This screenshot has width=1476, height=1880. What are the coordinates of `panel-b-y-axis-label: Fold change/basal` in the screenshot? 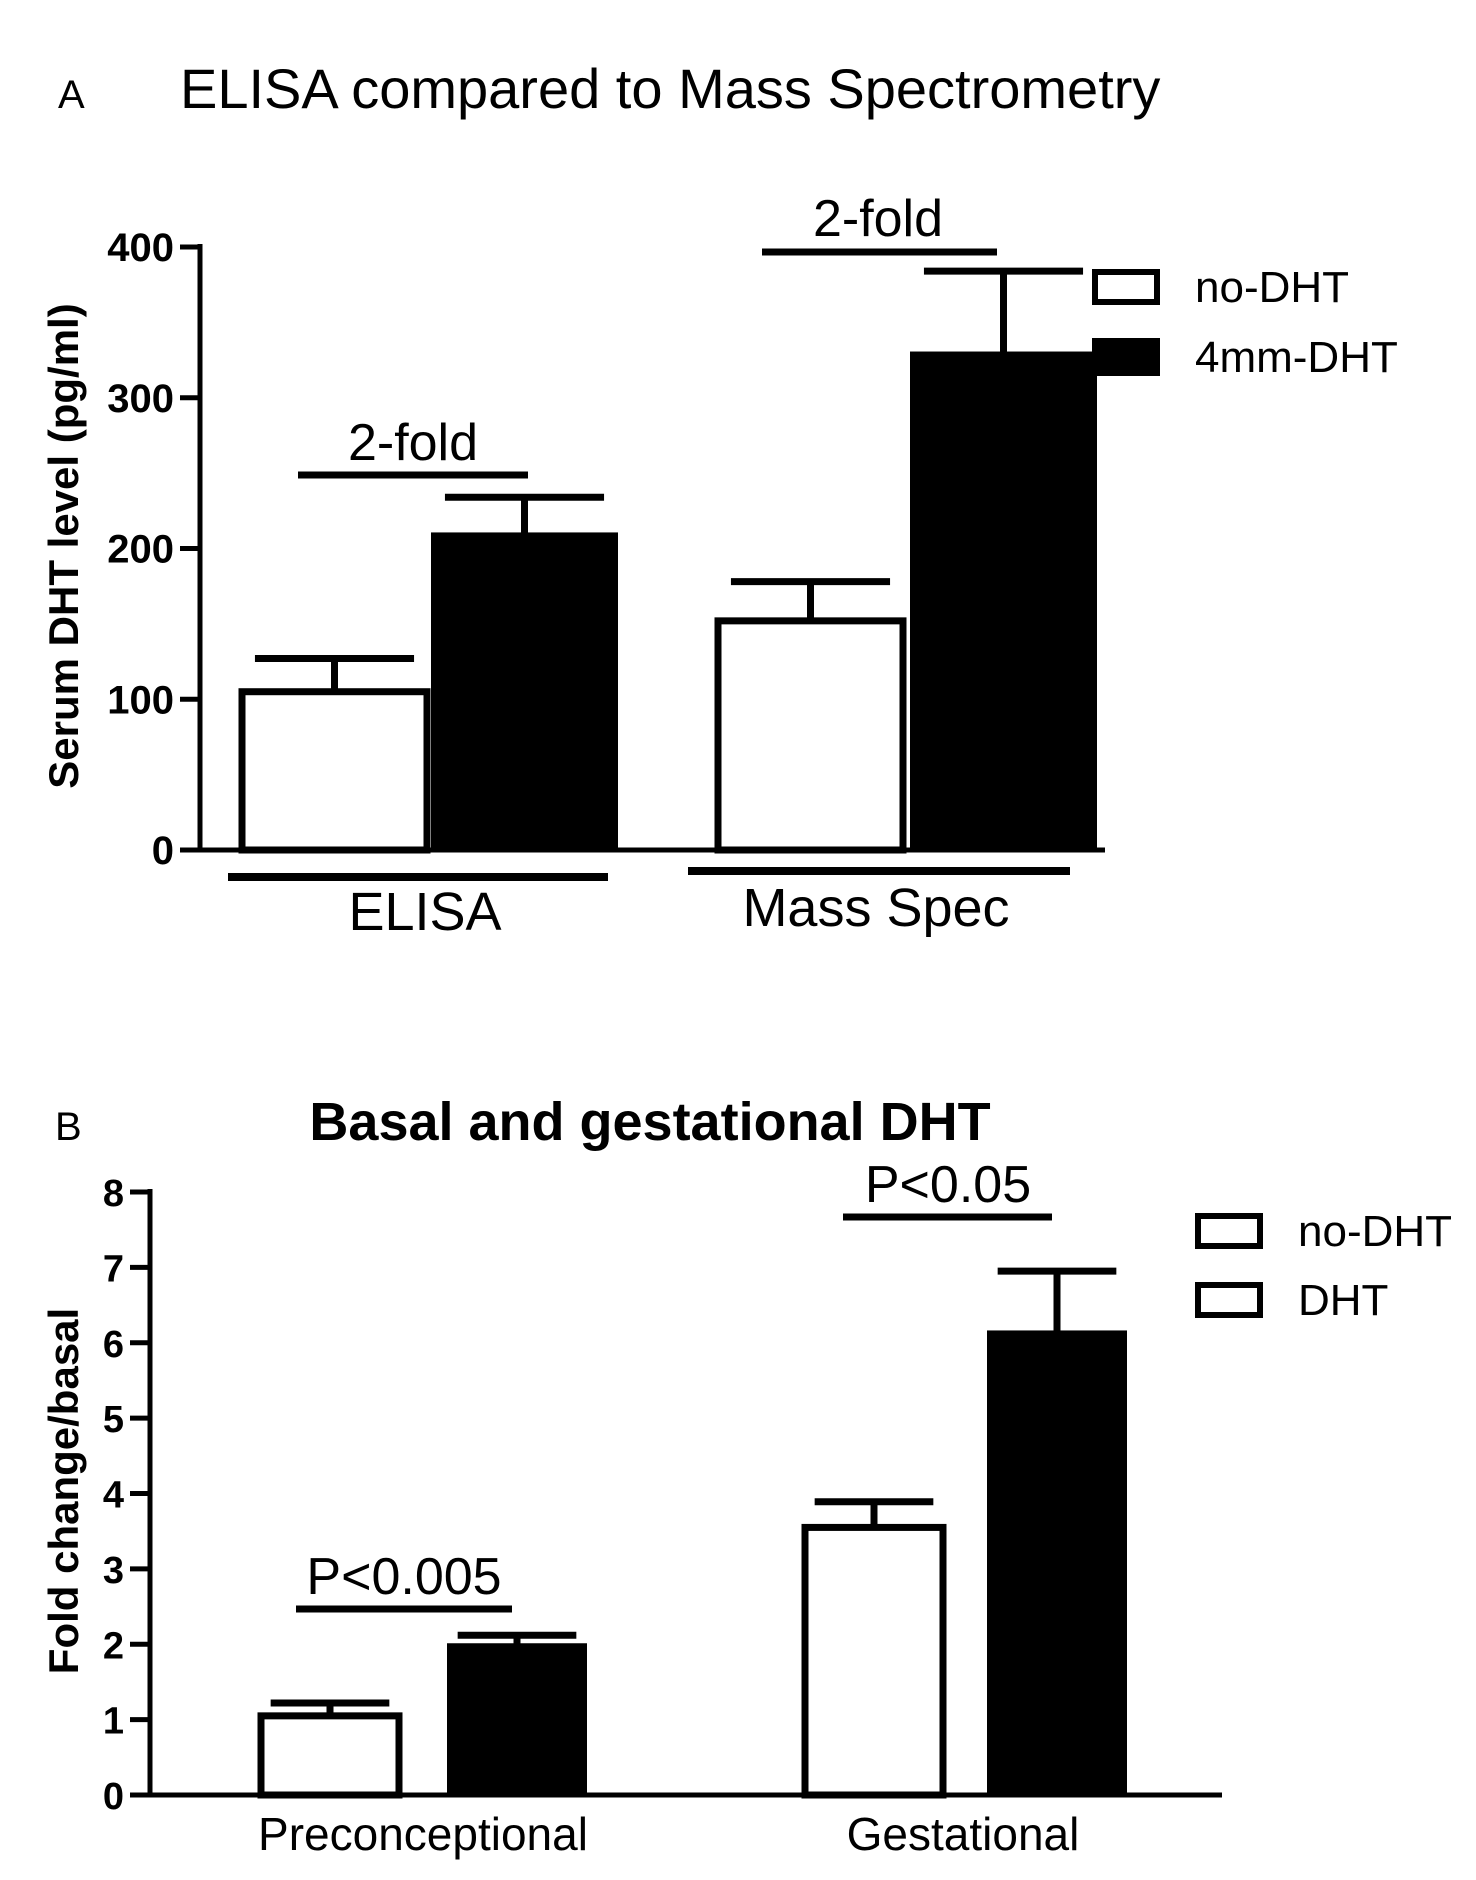 It's located at (63, 1491).